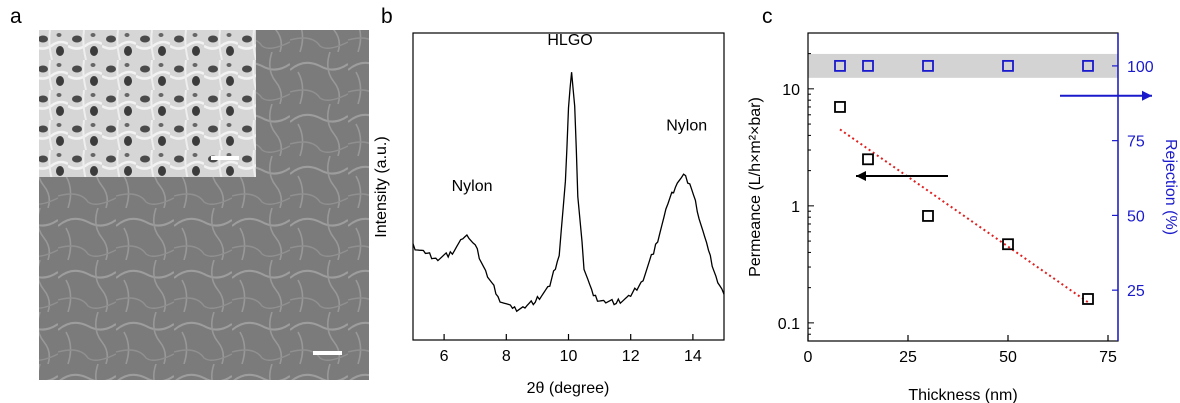  What do you see at coordinates (1136, 142) in the screenshot?
I see `y2-tick-label-c: 75` at bounding box center [1136, 142].